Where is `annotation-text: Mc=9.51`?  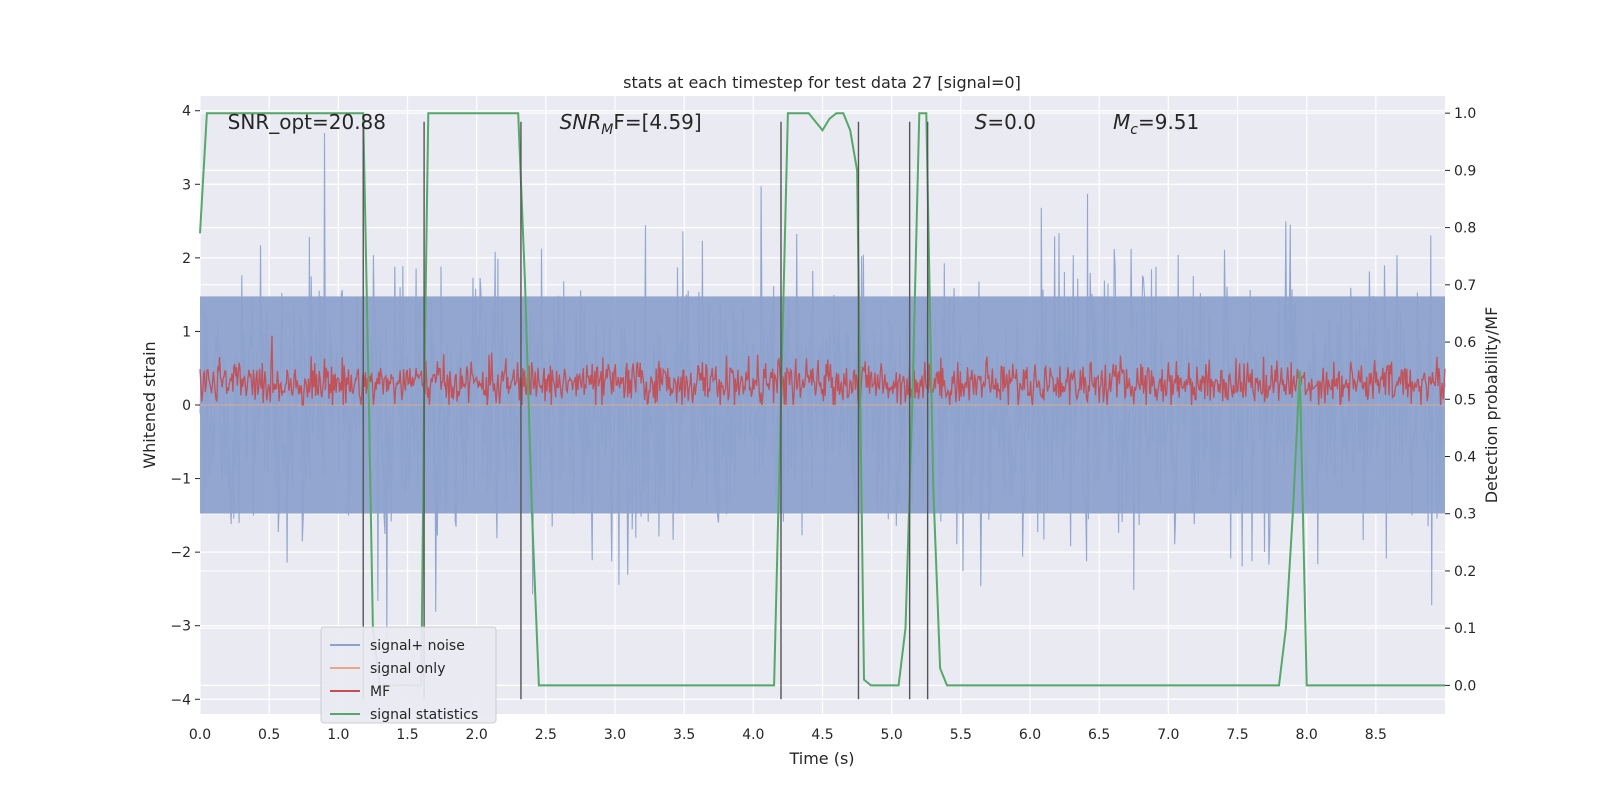
annotation-text: Mc=9.51 is located at coordinates (1156, 124).